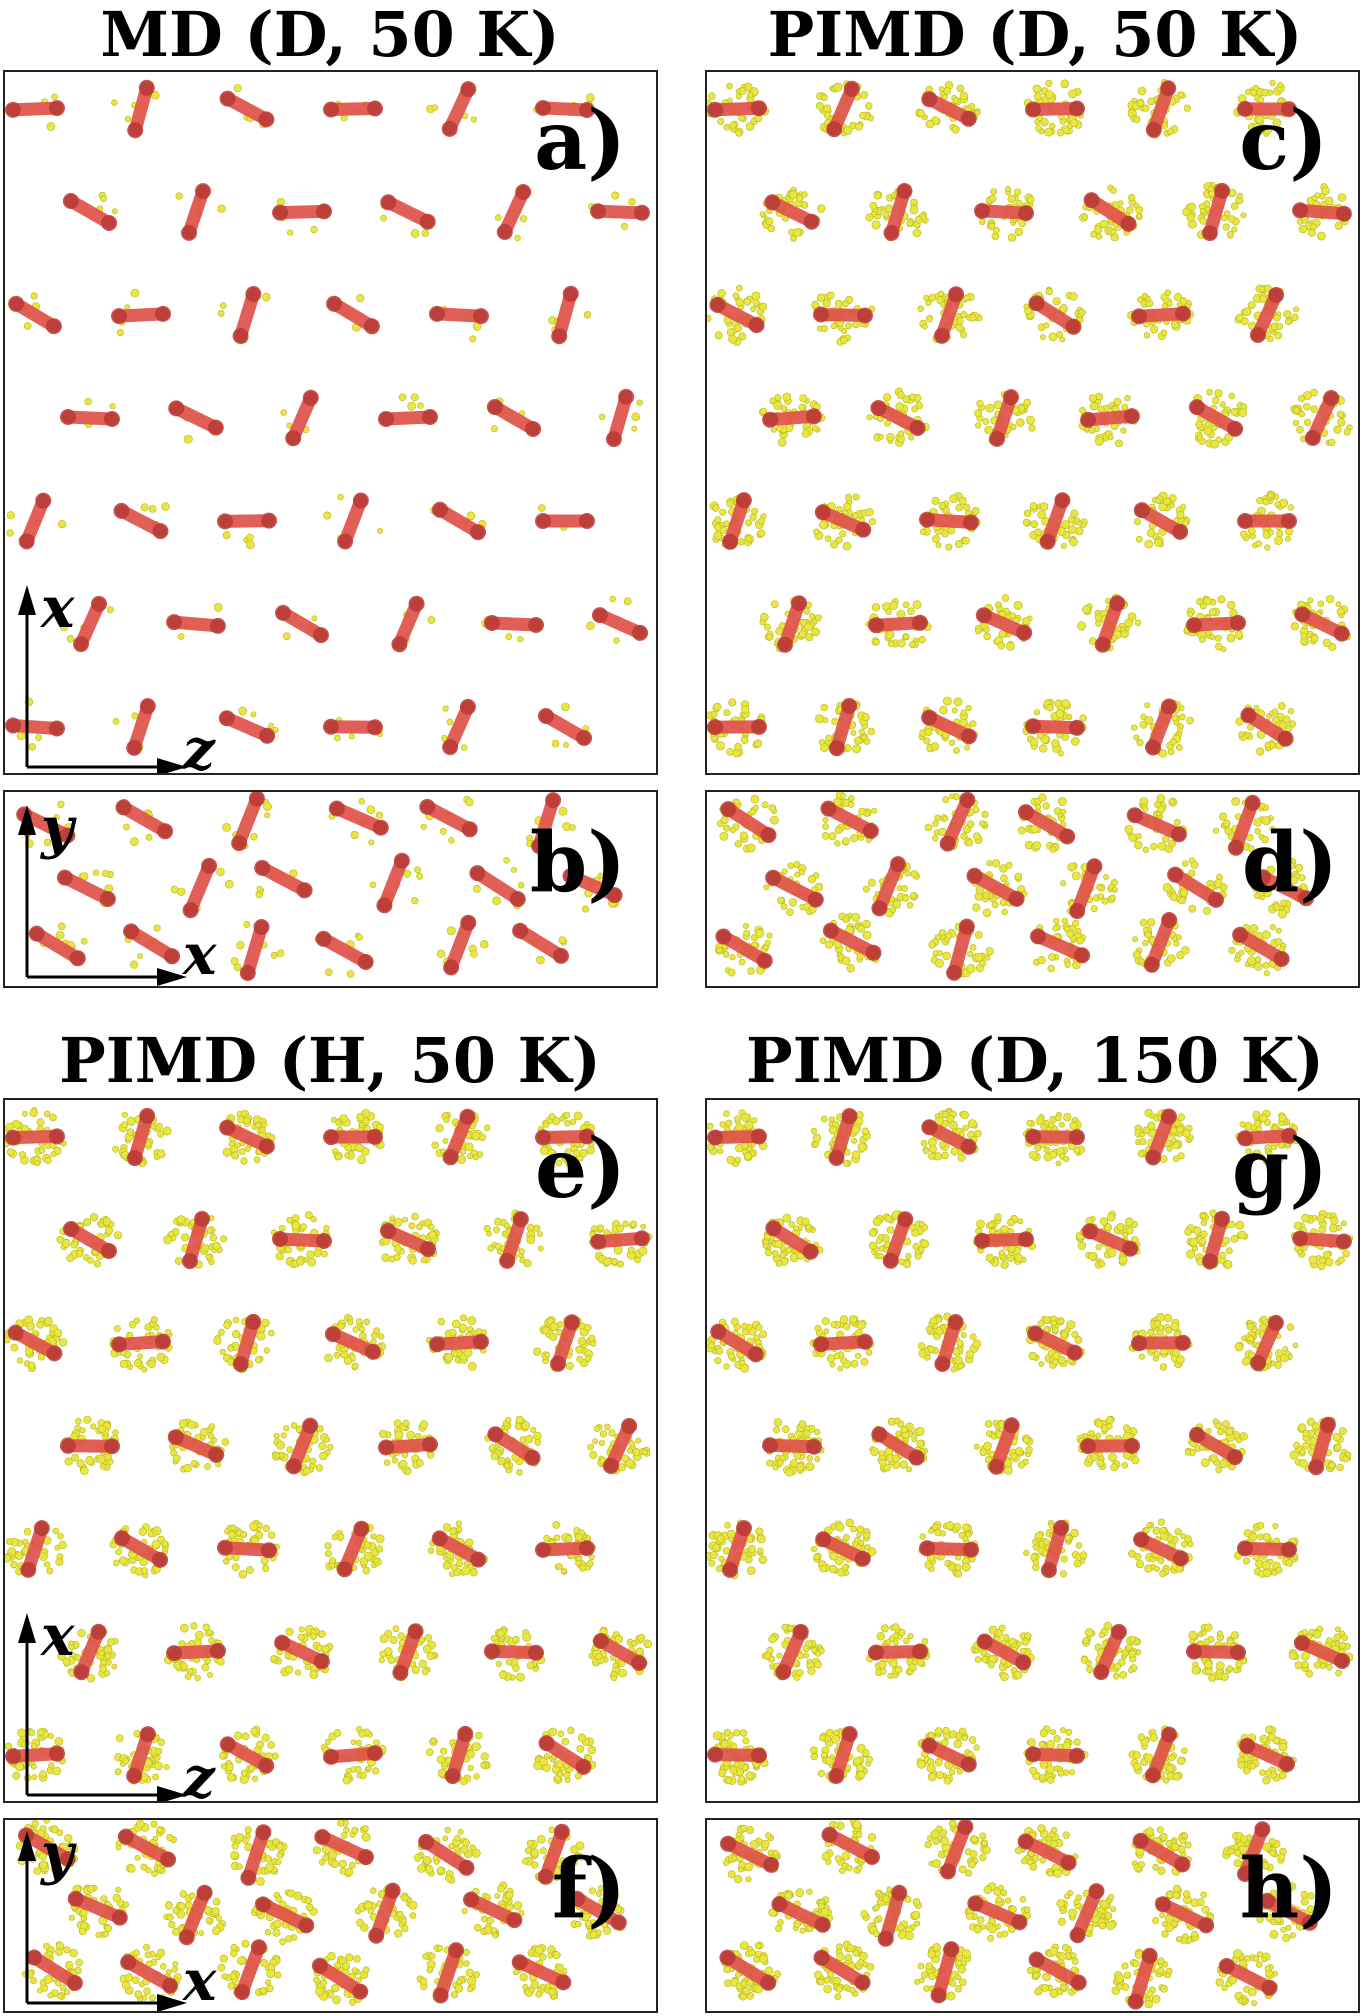  Describe the element at coordinates (345, 950) in the screenshot. I see `molecule-bond` at that location.